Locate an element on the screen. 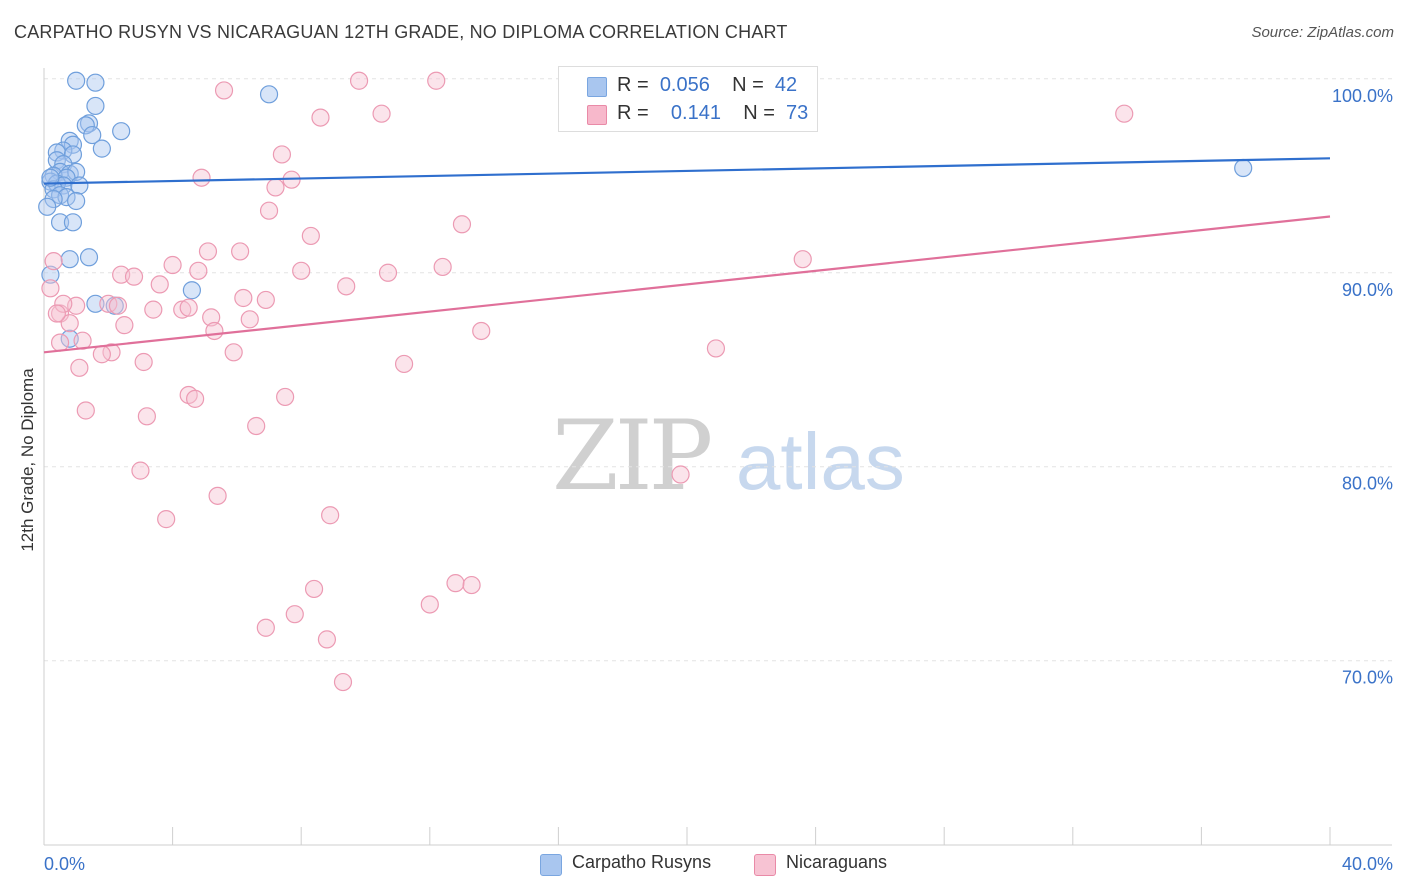 The width and height of the screenshot is (1406, 892). legend-swatch-nicaraguan is located at coordinates (765, 865).